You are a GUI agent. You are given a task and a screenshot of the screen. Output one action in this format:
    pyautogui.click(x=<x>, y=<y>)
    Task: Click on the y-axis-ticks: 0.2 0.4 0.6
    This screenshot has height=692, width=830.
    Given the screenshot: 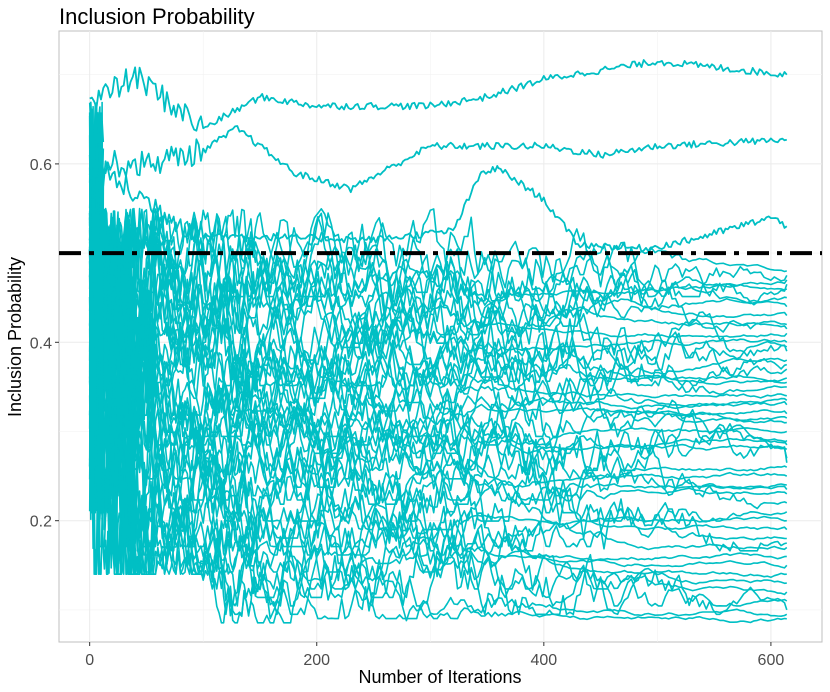 What is the action you would take?
    pyautogui.click(x=44, y=344)
    